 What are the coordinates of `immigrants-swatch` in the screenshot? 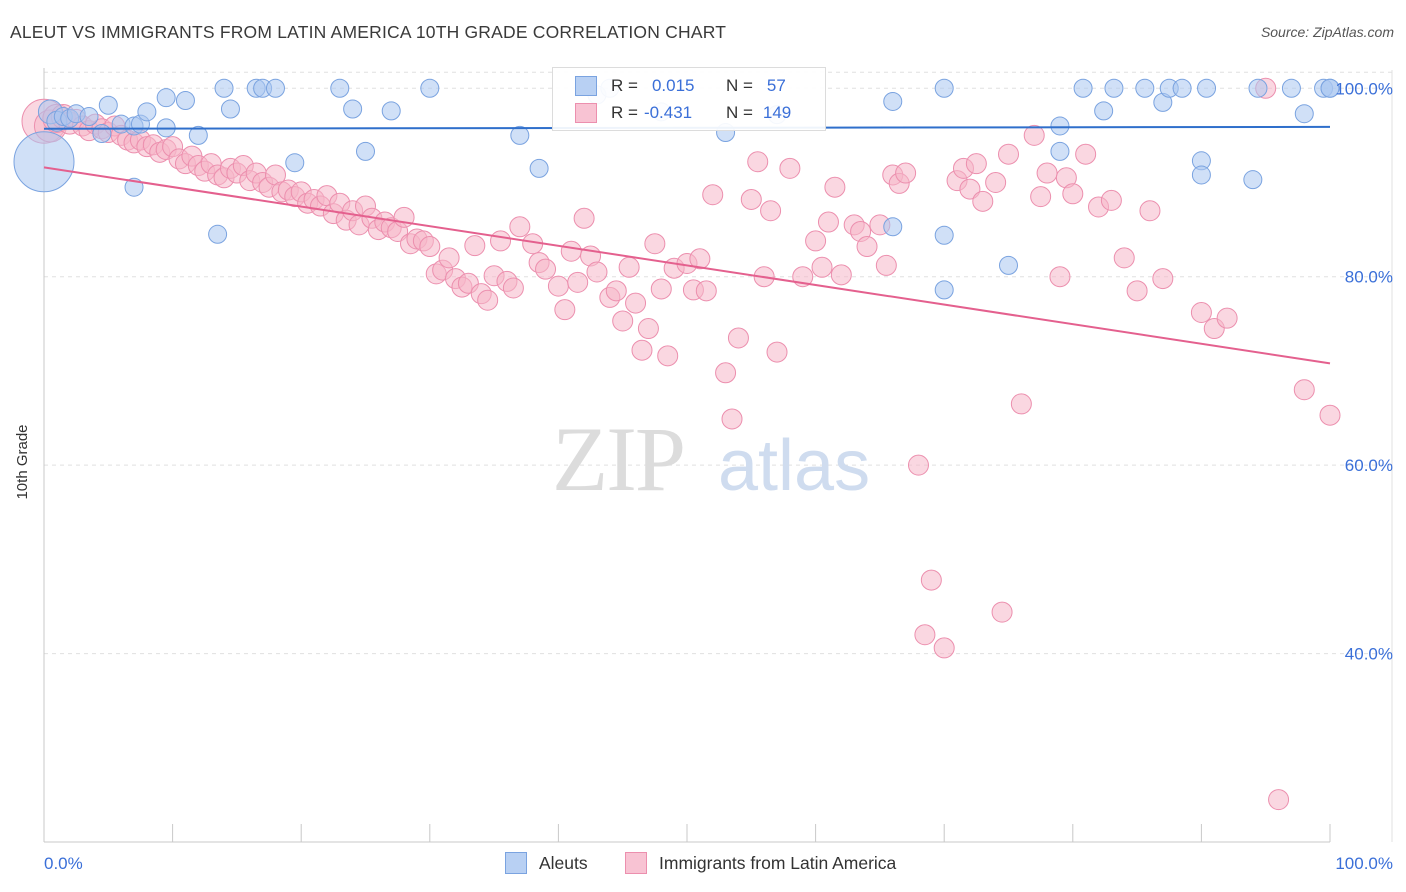 It's located at (586, 113).